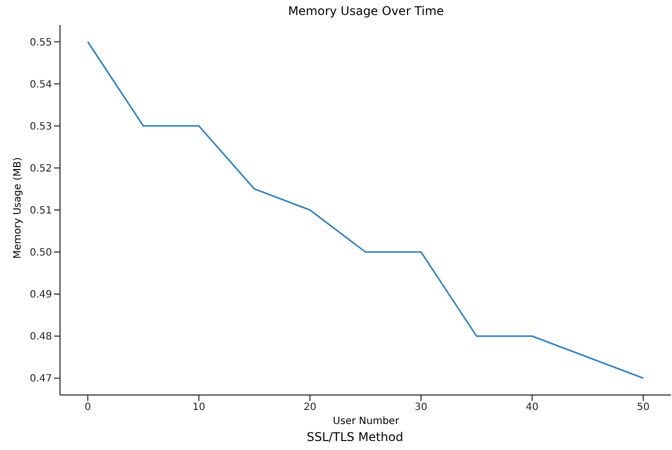 The width and height of the screenshot is (672, 450). What do you see at coordinates (41, 337) in the screenshot?
I see `y-tick-label: 0.48` at bounding box center [41, 337].